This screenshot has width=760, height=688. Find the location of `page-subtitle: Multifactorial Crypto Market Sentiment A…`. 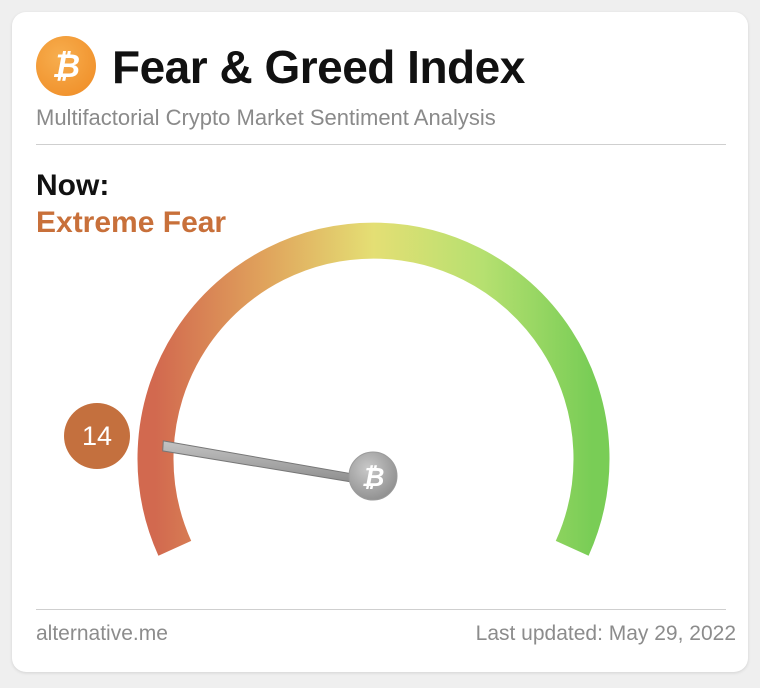

page-subtitle: Multifactorial Crypto Market Sentiment A… is located at coordinates (266, 117).